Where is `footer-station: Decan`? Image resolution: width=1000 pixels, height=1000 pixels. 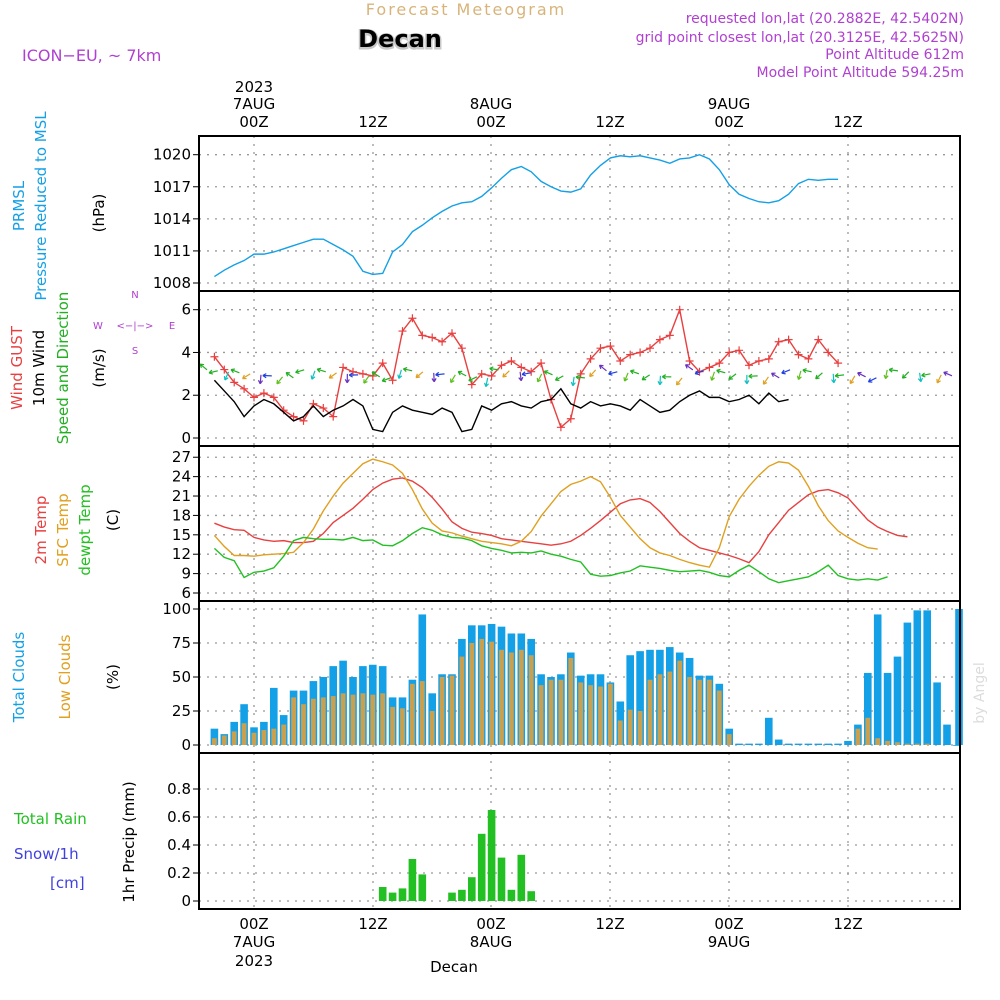
footer-station: Decan is located at coordinates (454, 967).